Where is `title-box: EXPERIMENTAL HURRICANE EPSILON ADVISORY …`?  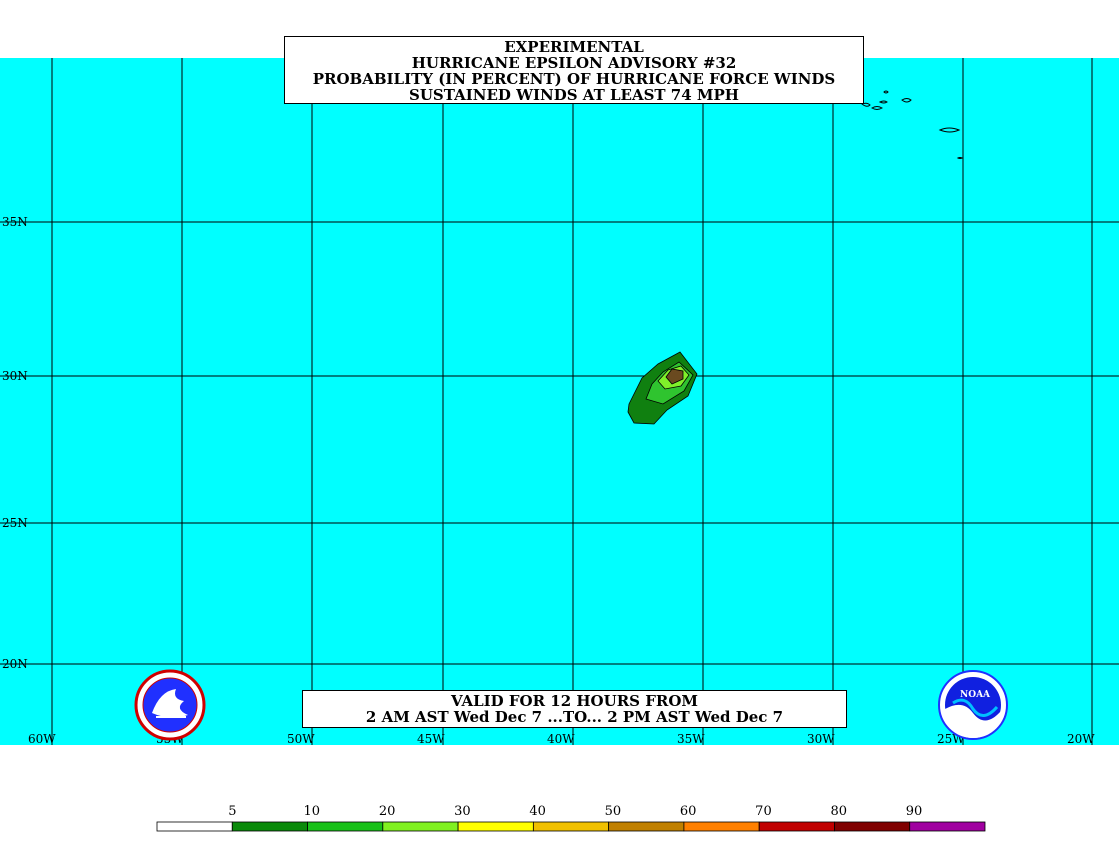 title-box: EXPERIMENTAL HURRICANE EPSILON ADVISORY … is located at coordinates (574, 70).